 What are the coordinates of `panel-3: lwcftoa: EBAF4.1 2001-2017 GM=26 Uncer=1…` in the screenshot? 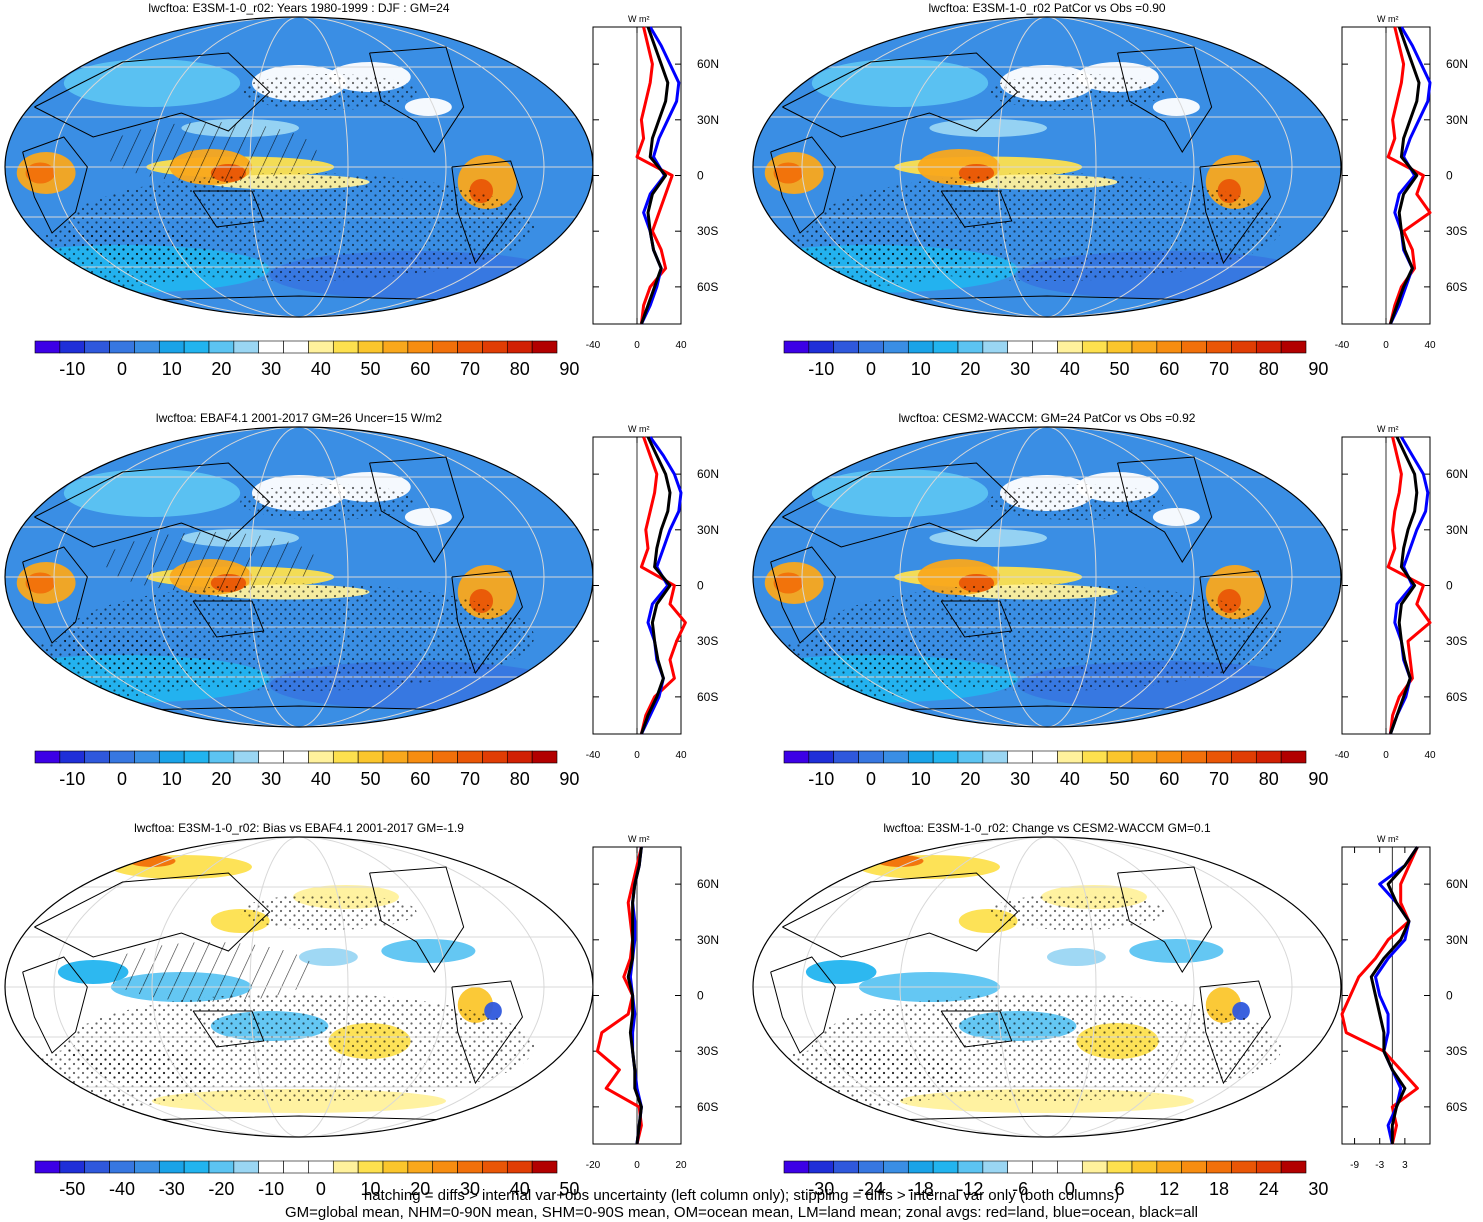 It's located at (361, 600).